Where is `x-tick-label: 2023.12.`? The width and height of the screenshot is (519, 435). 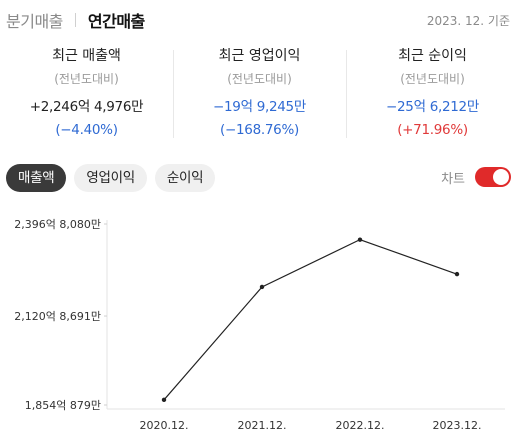
x-tick-label: 2023.12. is located at coordinates (457, 425).